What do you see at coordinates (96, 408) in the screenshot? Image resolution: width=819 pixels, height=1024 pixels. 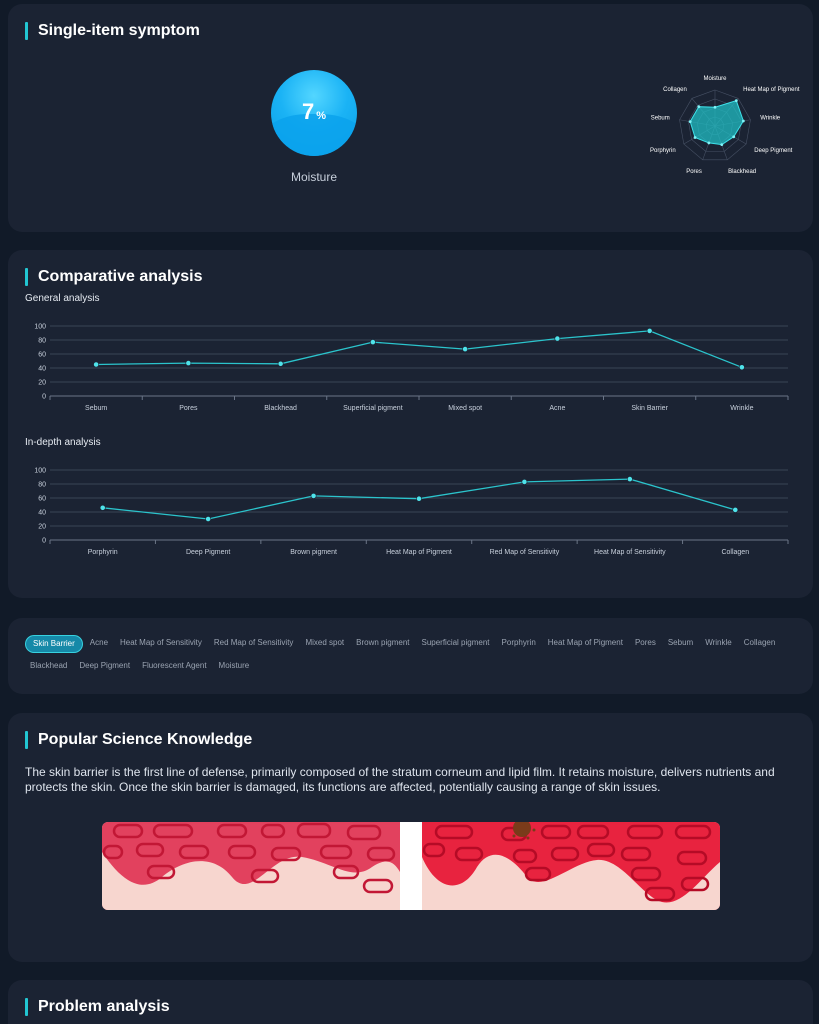 I see `x-tick-label: Sebum` at bounding box center [96, 408].